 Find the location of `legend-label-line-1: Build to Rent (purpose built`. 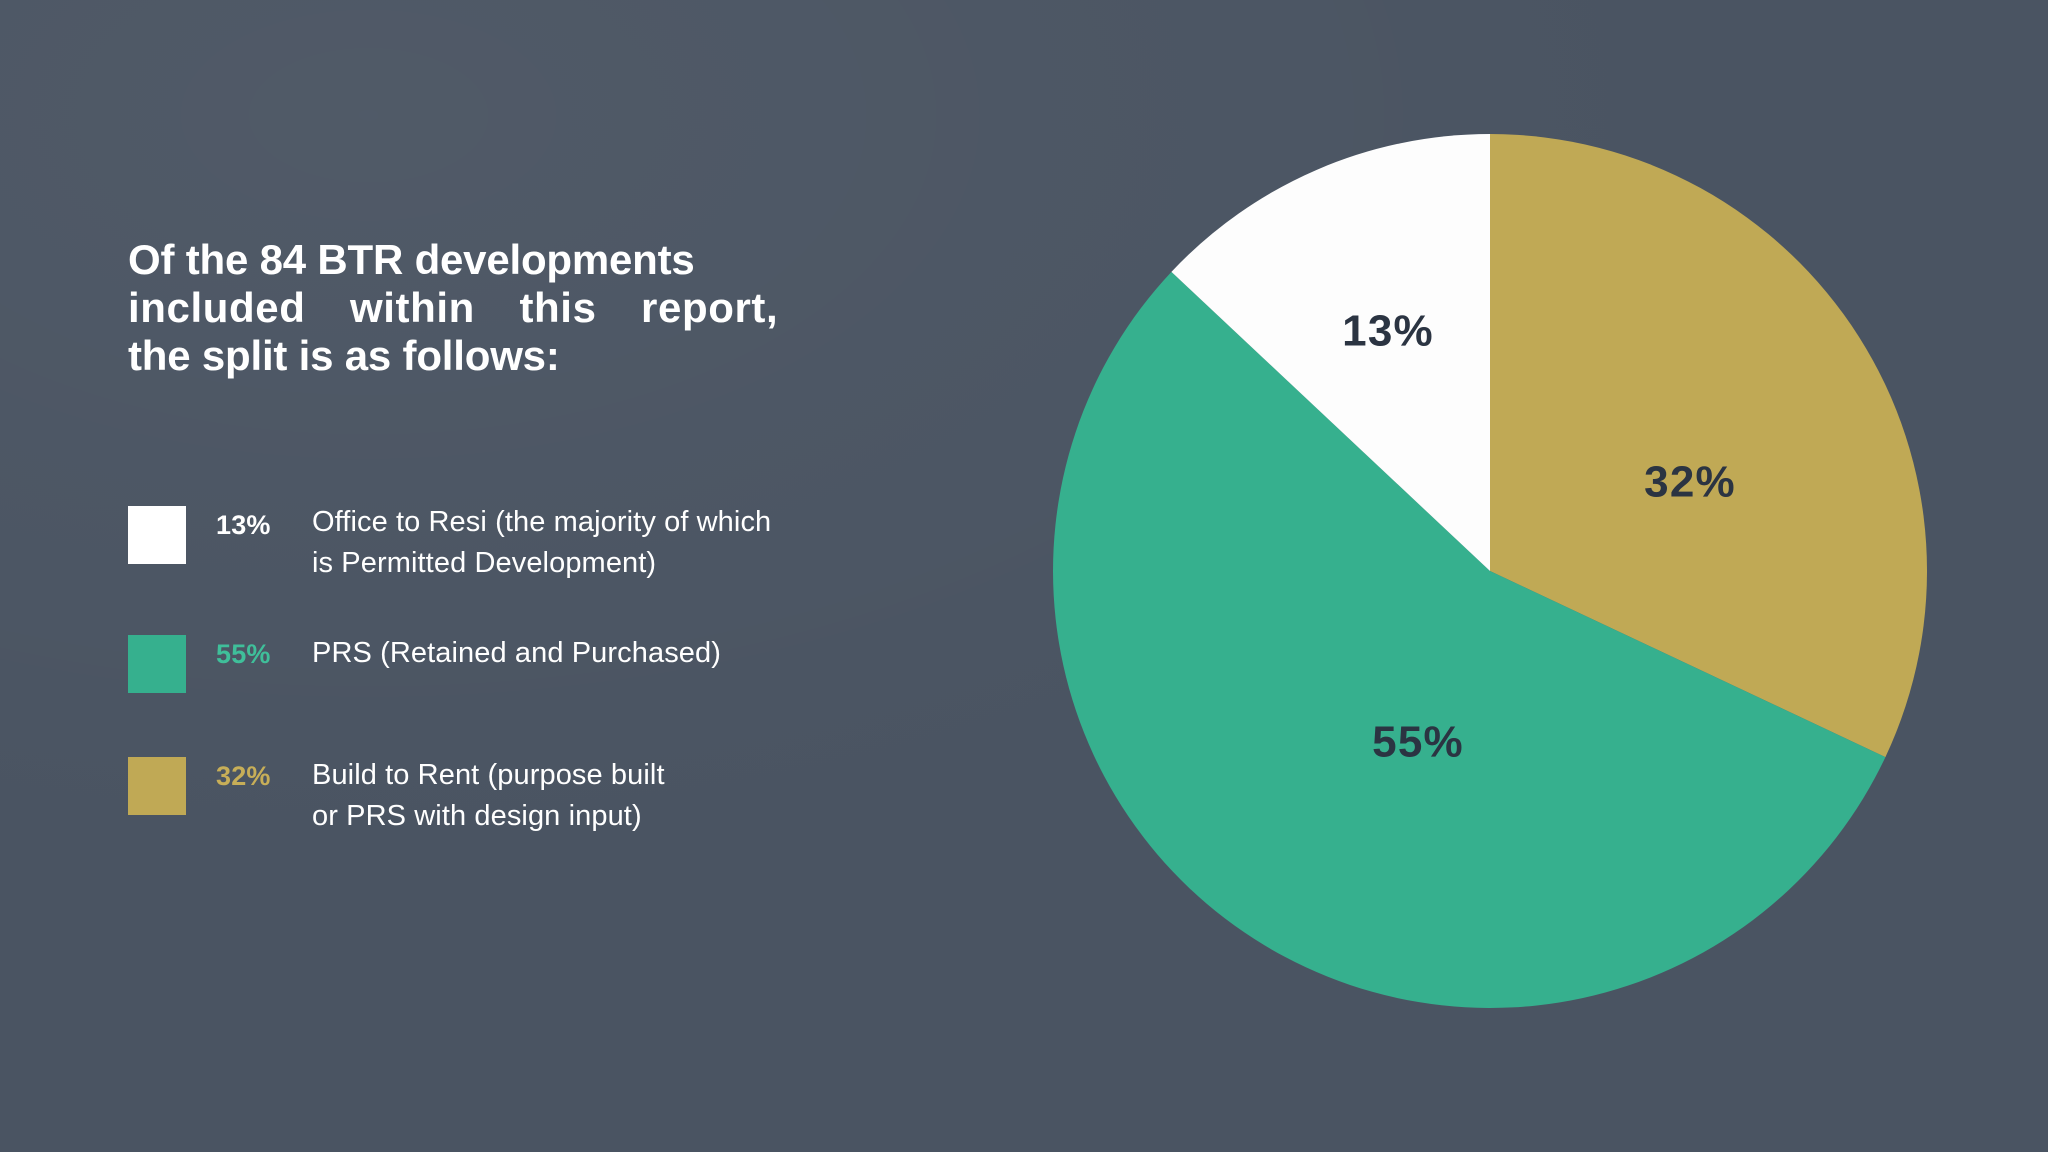

legend-label-line-1: Build to Rent (purpose built is located at coordinates (488, 775).